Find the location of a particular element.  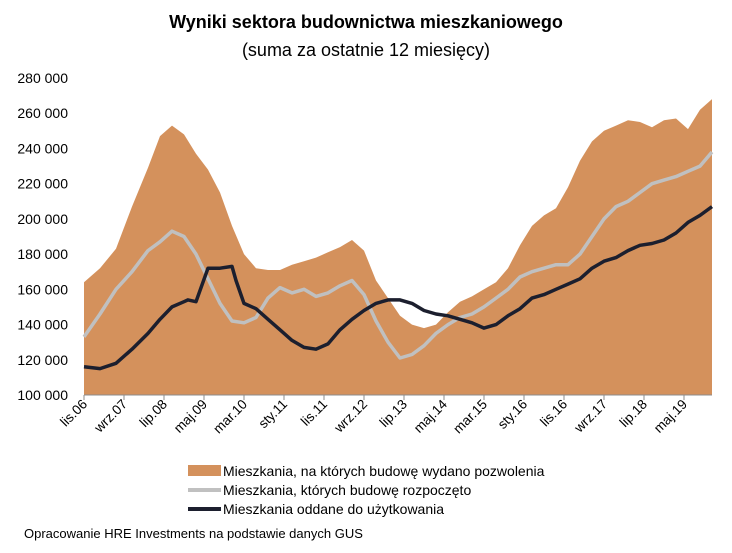

y-tick-label: 100 000 is located at coordinates (42, 395).